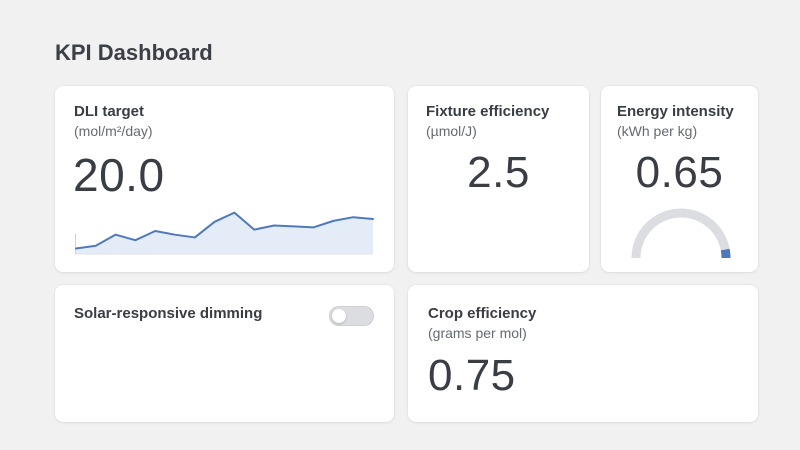  I want to click on sparkline-line, so click(224, 230).